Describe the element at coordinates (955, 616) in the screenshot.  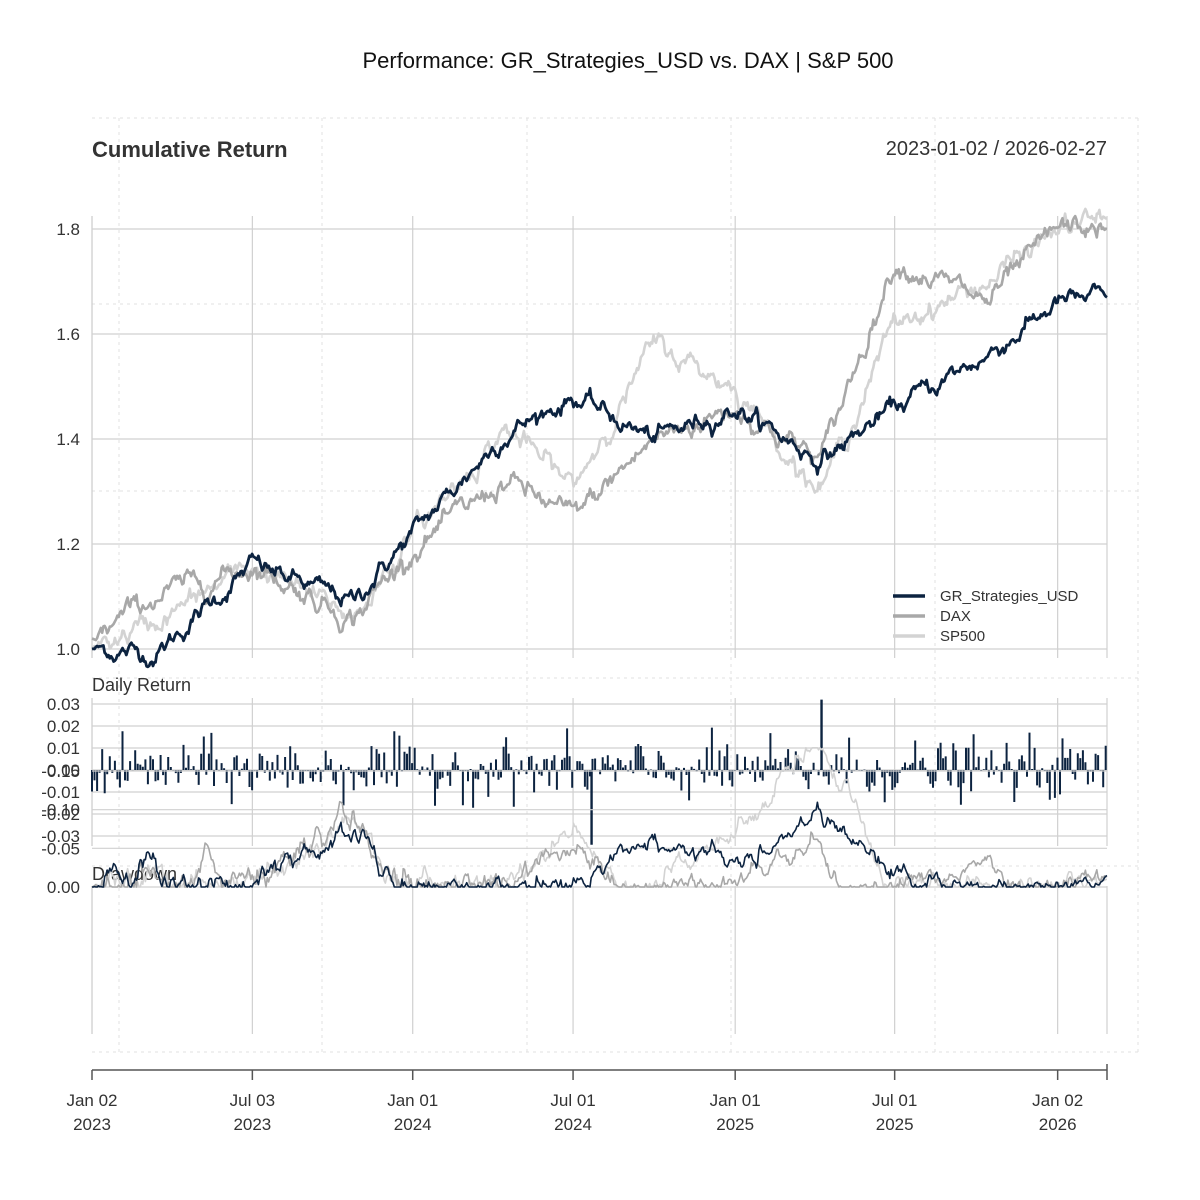
I see `legend-label-dax: DAX` at that location.